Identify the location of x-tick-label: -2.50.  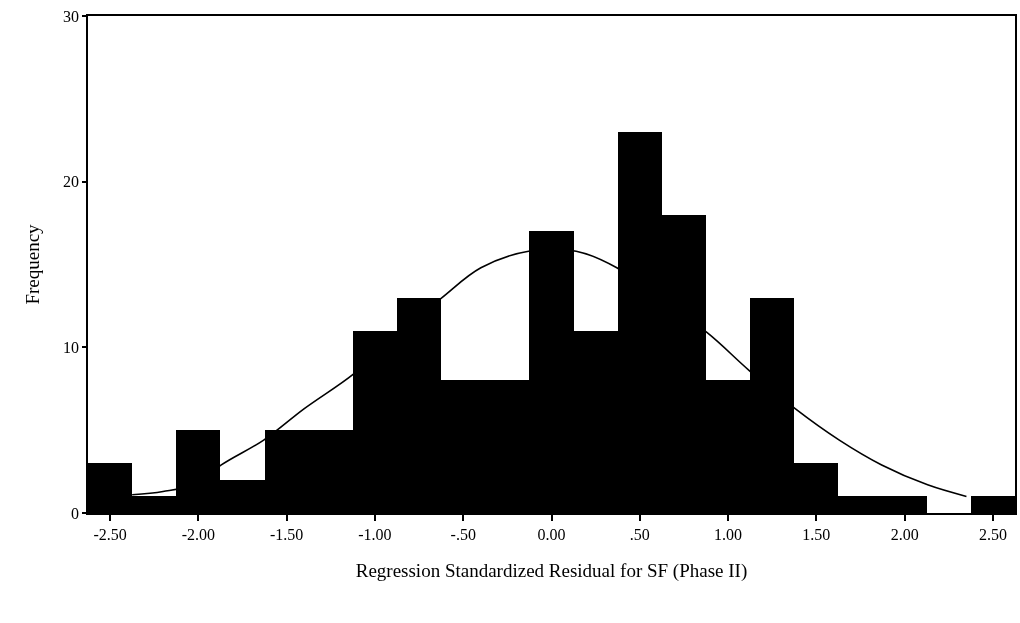
(110, 534).